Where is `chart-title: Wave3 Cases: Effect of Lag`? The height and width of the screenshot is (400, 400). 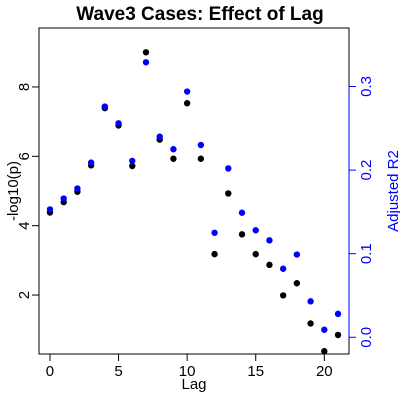
chart-title: Wave3 Cases: Effect of Lag is located at coordinates (199, 14).